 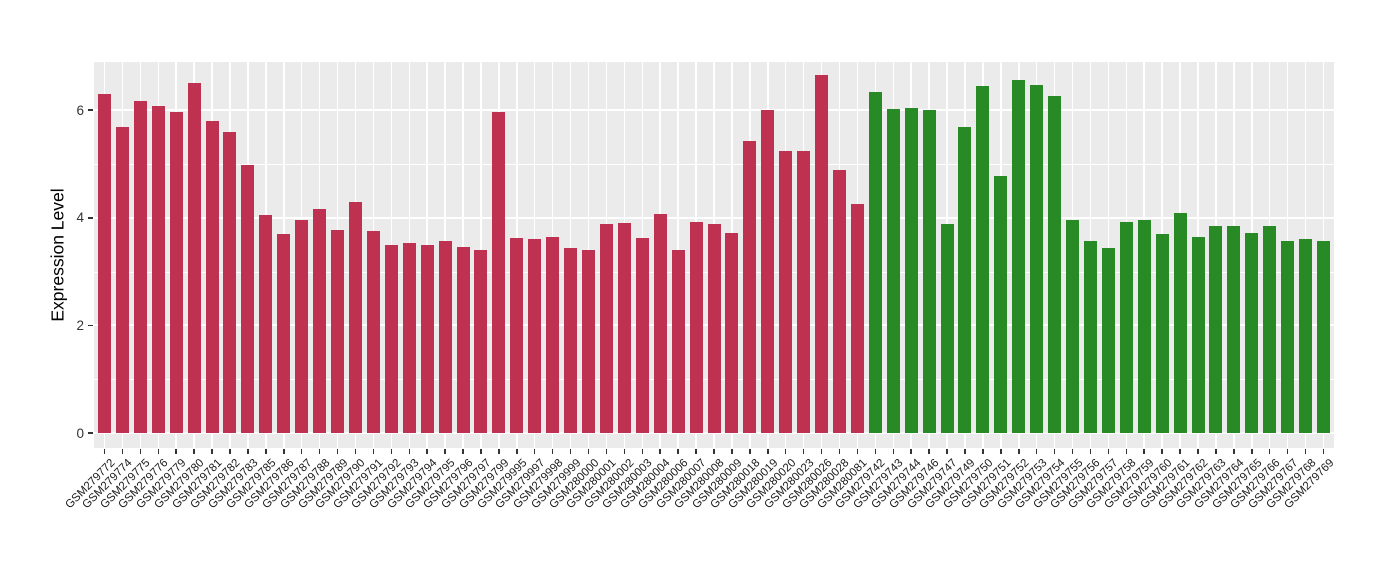 What do you see at coordinates (80, 325) in the screenshot?
I see `y-tick-label: 2` at bounding box center [80, 325].